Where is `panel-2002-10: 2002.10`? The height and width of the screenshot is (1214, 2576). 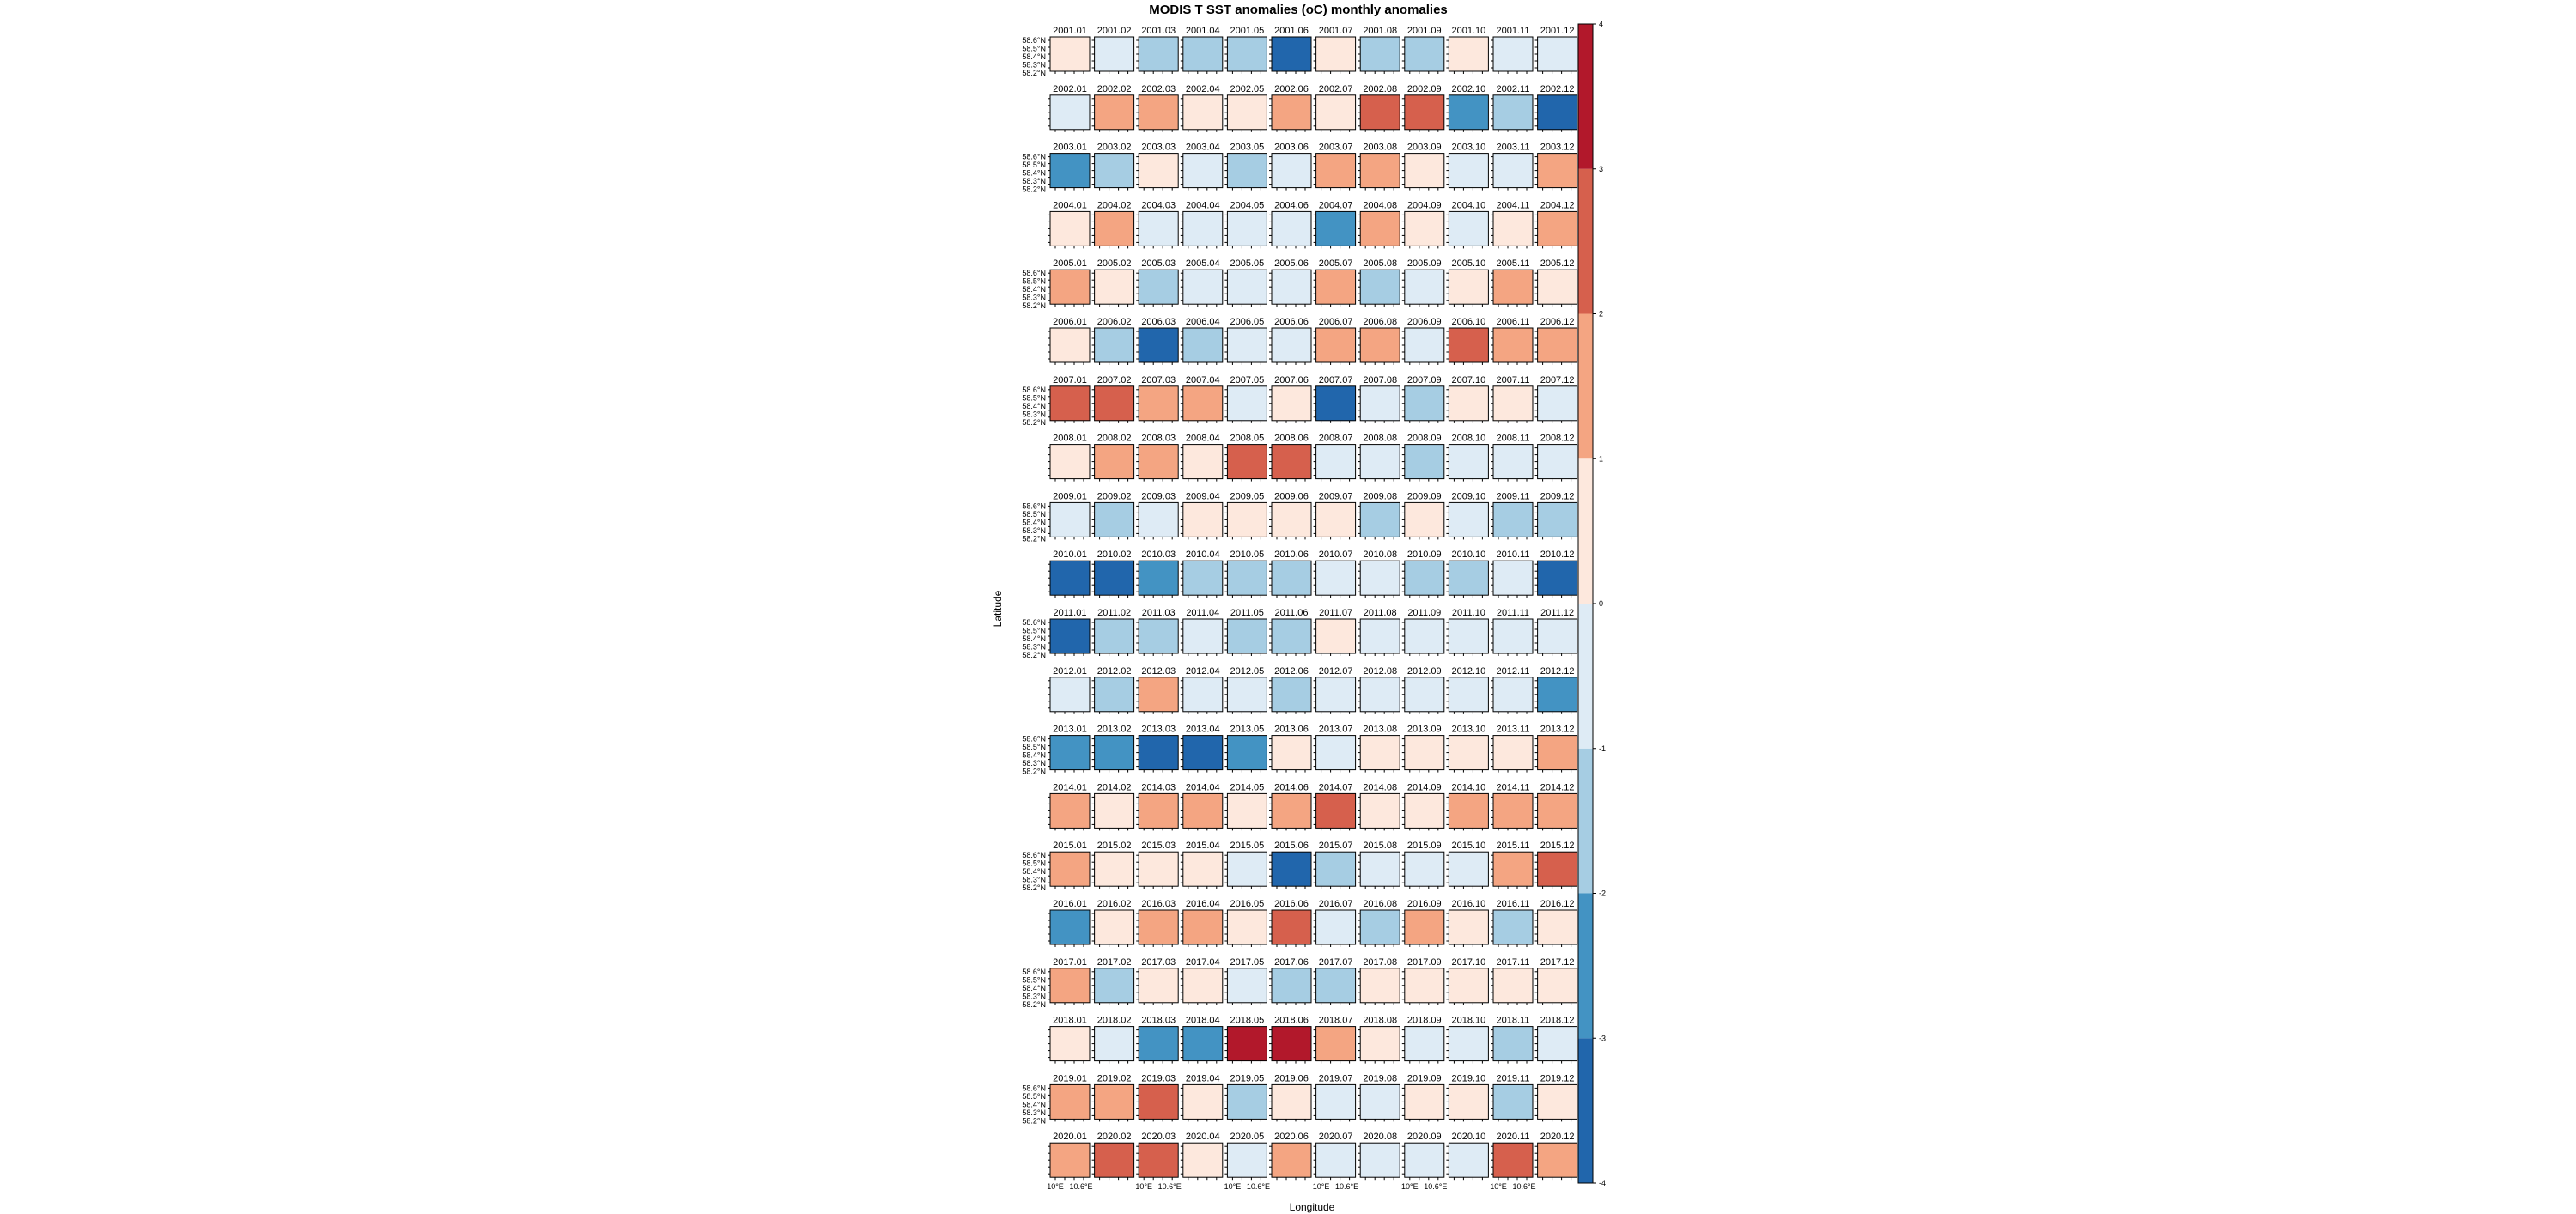
panel-2002-10: 2002.10 is located at coordinates (1467, 108).